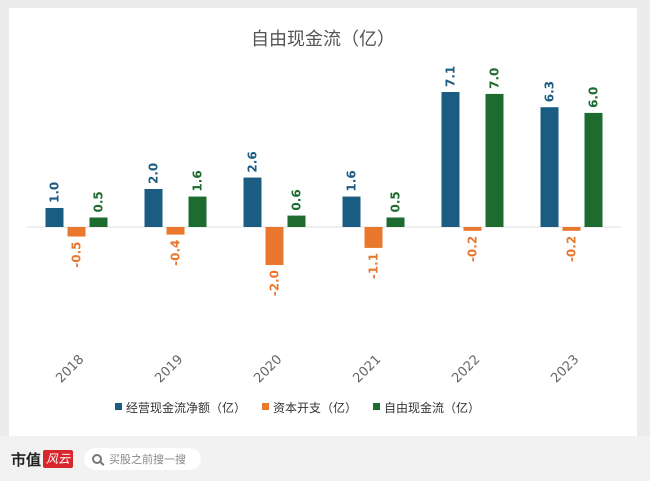 This screenshot has height=481, width=650. Describe the element at coordinates (494, 160) in the screenshot. I see `bar-2022-s2` at that location.